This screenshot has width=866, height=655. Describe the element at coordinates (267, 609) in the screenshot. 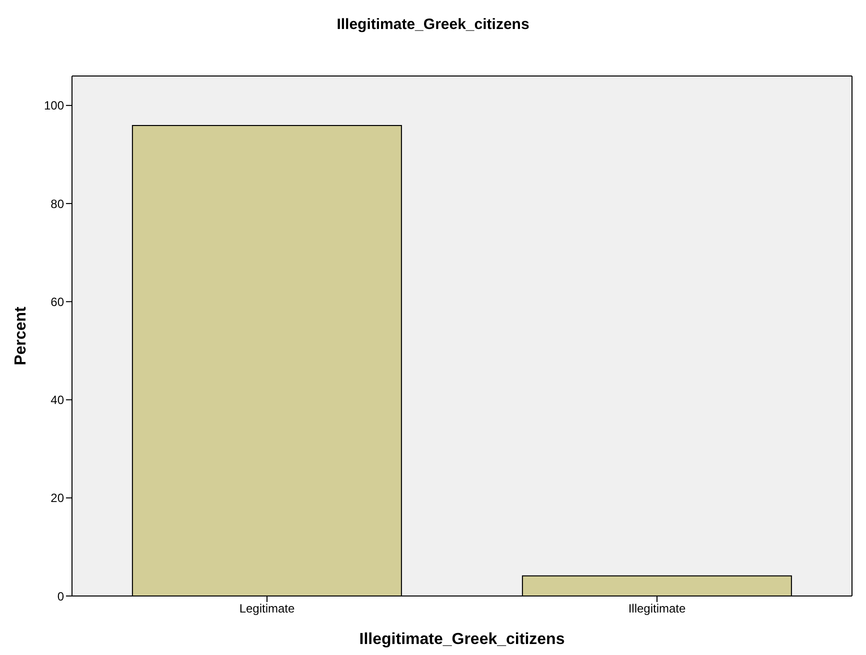

I see `x-tick-label: Legitimate` at that location.